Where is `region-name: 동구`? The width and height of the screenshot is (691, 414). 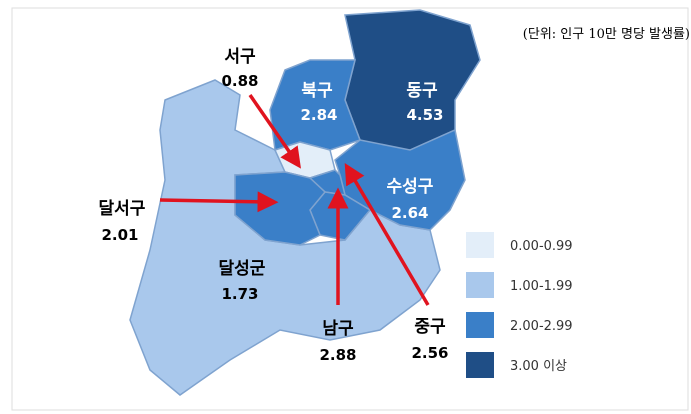 region-name: 동구 is located at coordinates (422, 91).